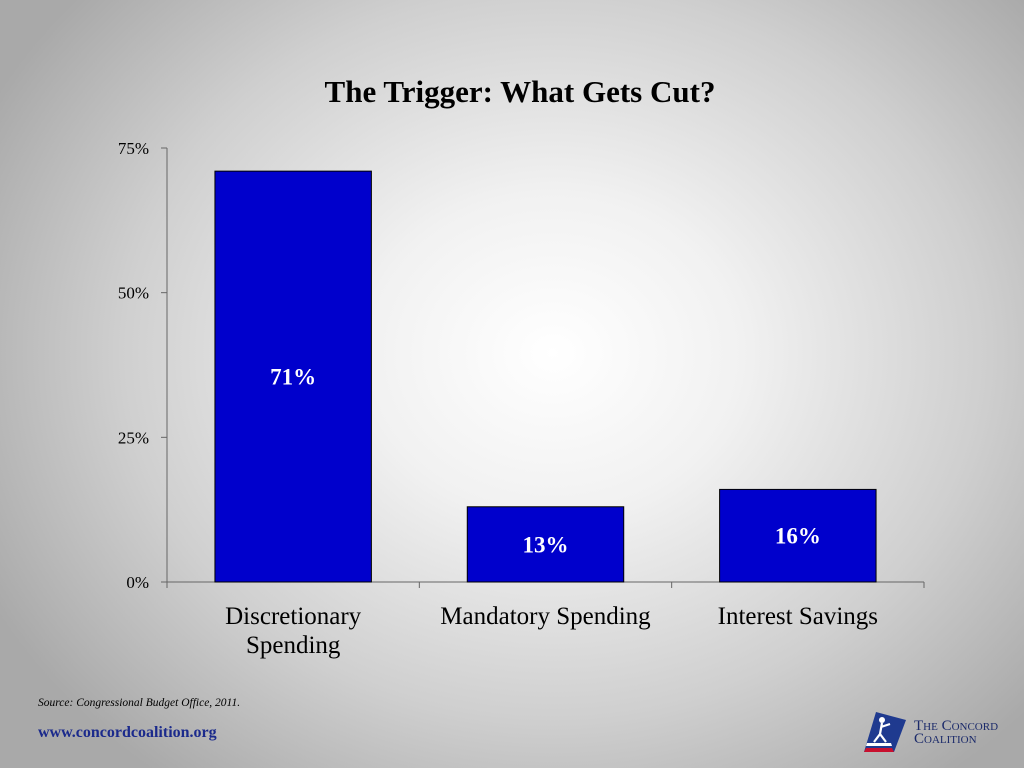 The height and width of the screenshot is (768, 1024). What do you see at coordinates (127, 732) in the screenshot?
I see `website-url: www.concordcoalition.org` at bounding box center [127, 732].